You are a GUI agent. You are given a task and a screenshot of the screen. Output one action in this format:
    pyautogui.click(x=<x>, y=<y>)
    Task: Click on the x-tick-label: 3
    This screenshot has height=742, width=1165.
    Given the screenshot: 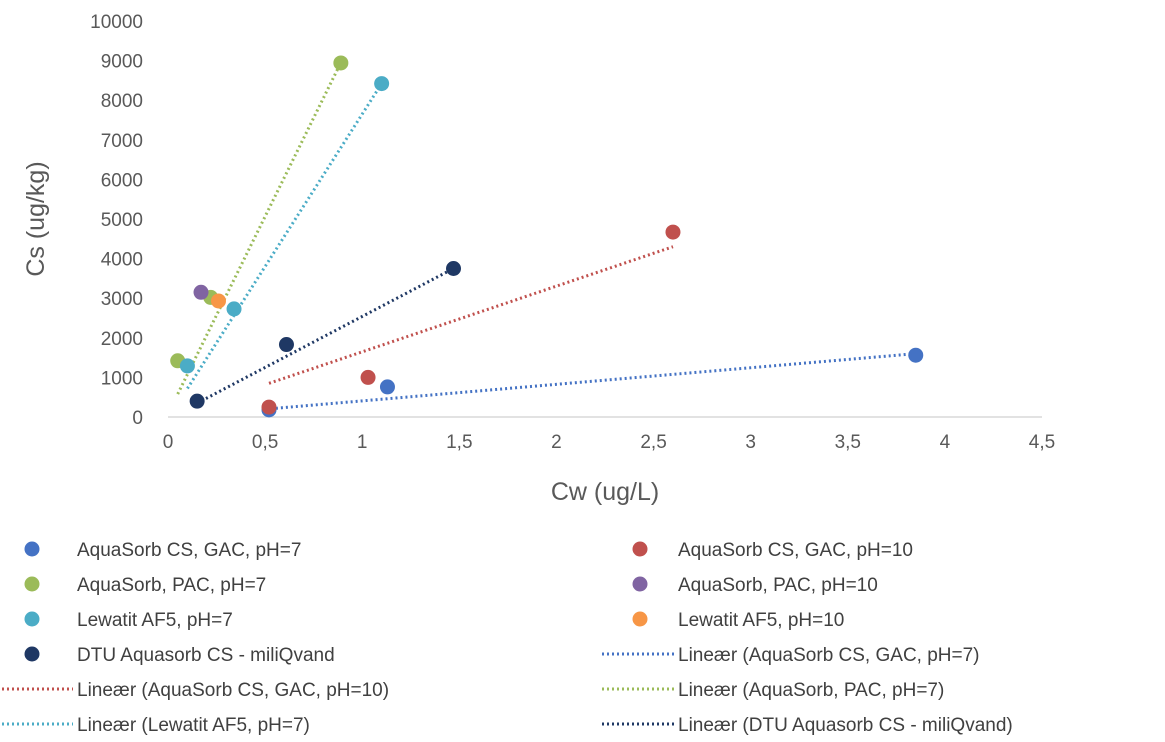 What is the action you would take?
    pyautogui.click(x=750, y=442)
    